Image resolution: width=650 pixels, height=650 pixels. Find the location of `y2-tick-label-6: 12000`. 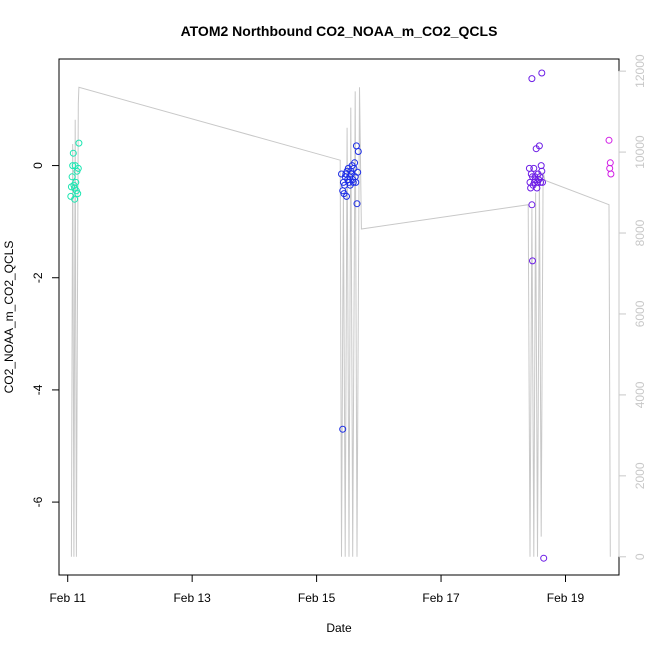

y2-tick-label-6: 12000 is located at coordinates (640, 71).